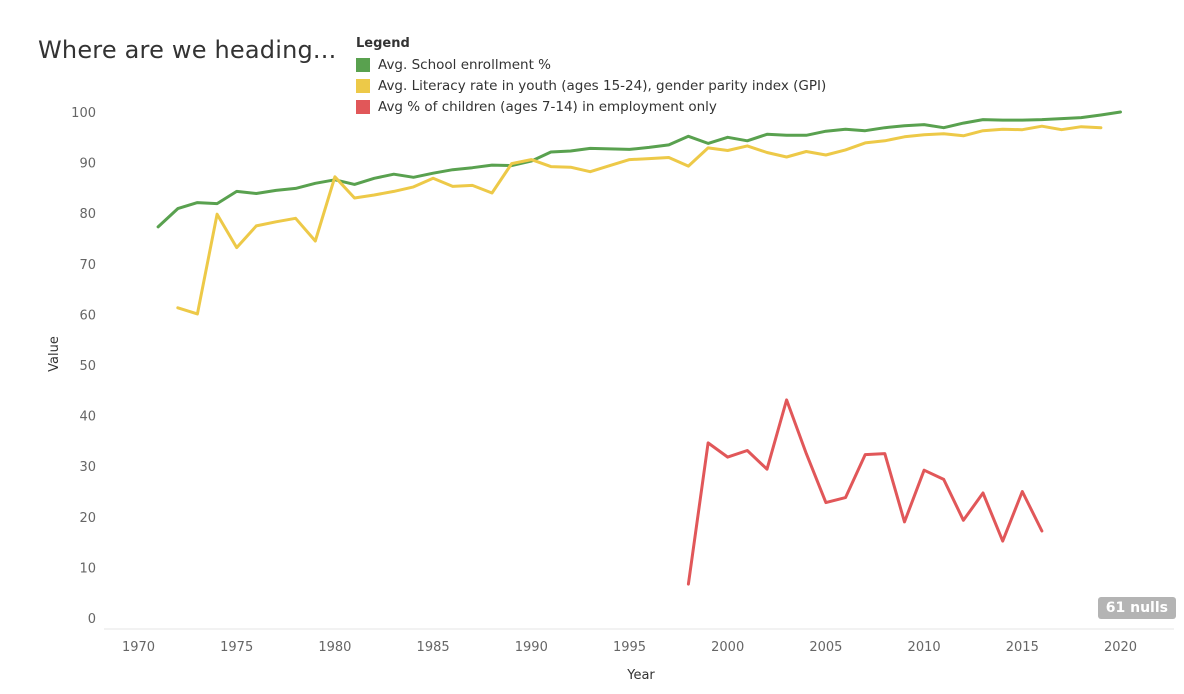 The image size is (1184, 694). I want to click on x-tick-label: 2020, so click(1120, 647).